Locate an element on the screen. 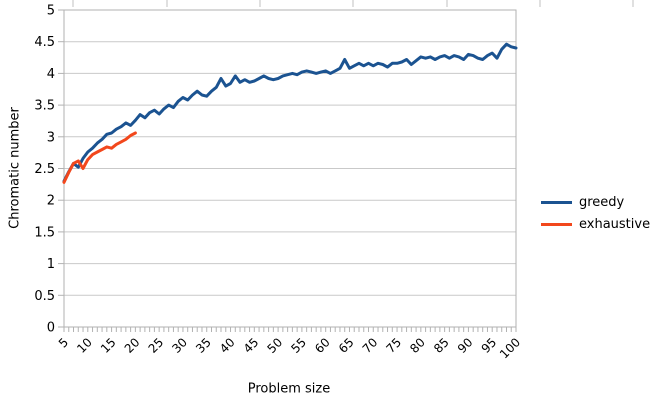  x-tick-label: 80 is located at coordinates (417, 345).